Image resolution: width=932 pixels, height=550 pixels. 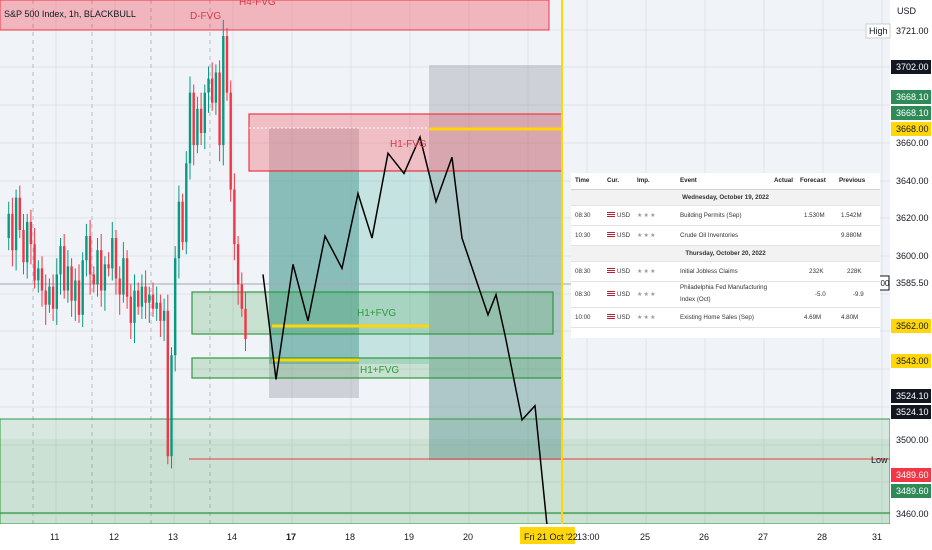 What do you see at coordinates (912, 514) in the screenshot?
I see `price-axis-label: 3460.00` at bounding box center [912, 514].